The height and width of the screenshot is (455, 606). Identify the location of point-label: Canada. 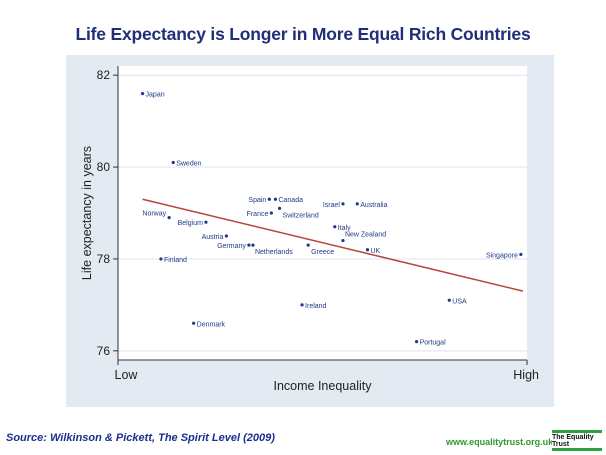
(290, 200).